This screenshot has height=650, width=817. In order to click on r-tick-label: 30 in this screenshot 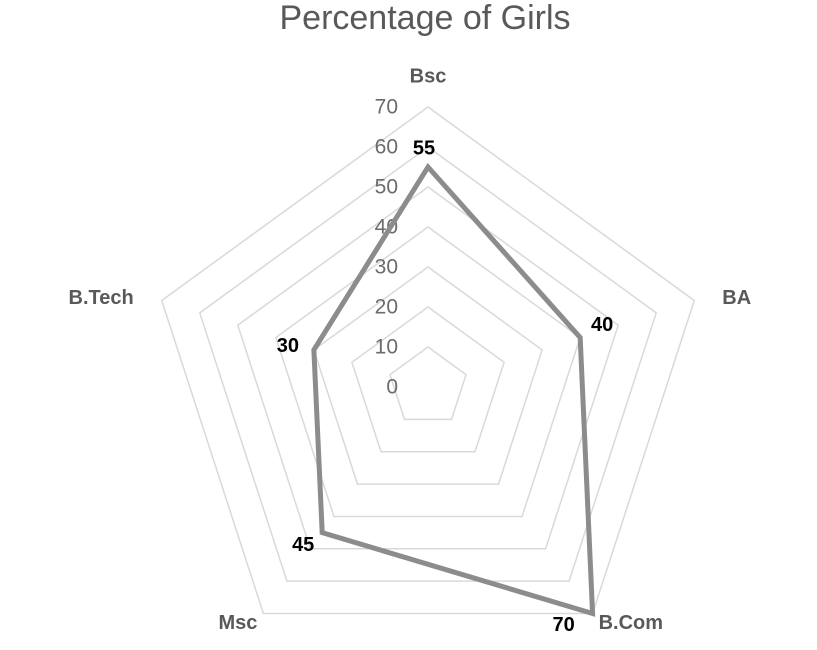, I will do `click(386, 267)`.